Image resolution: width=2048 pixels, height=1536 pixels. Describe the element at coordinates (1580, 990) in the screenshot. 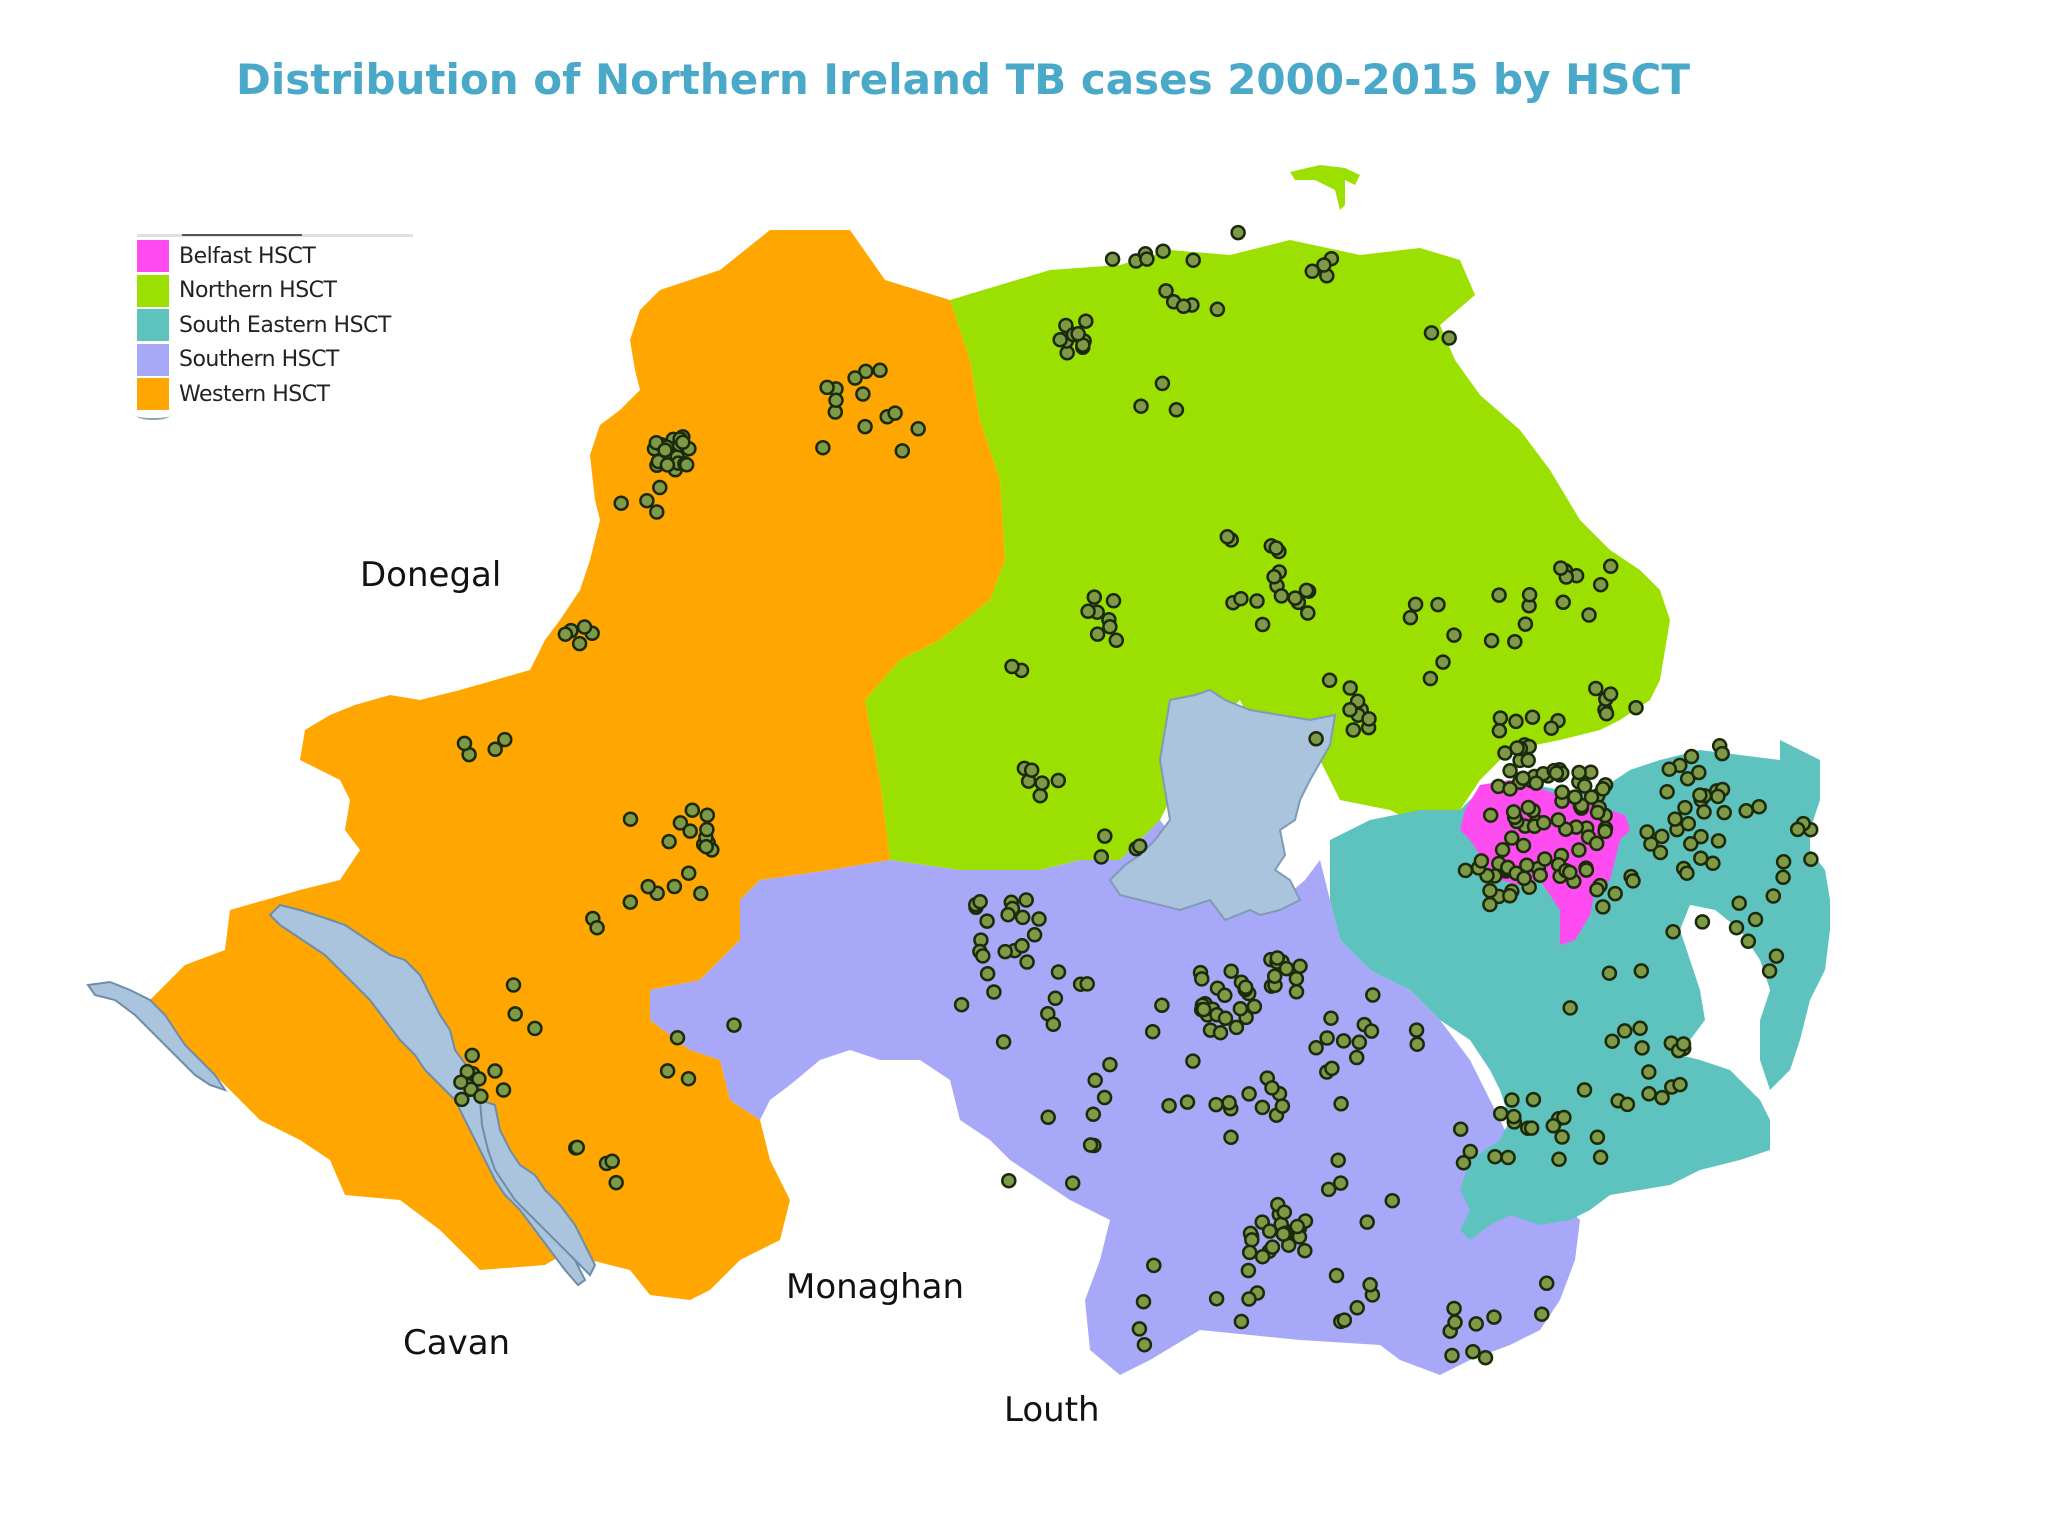

I see `region-south-eastern-hsct` at that location.